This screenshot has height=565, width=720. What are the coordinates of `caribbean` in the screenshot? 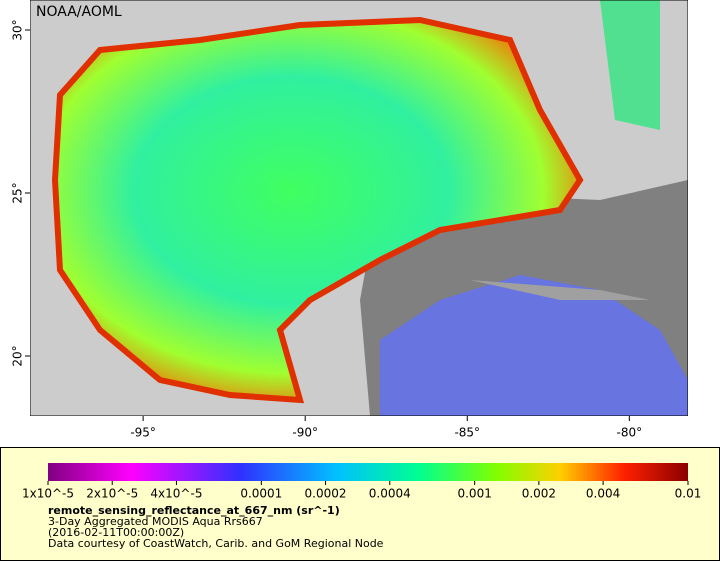 It's located at (534, 345).